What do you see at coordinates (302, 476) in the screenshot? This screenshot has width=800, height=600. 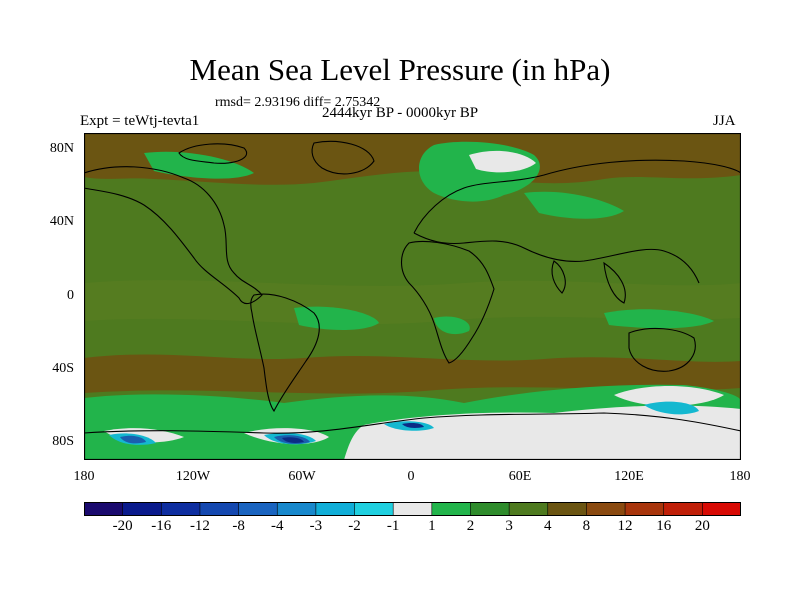 I see `lon-label-60w: 60W` at bounding box center [302, 476].